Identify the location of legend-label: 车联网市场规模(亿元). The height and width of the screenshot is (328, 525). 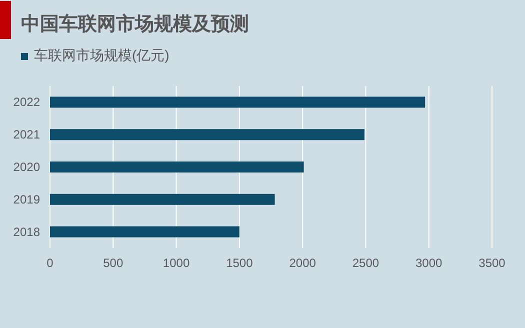
(102, 55).